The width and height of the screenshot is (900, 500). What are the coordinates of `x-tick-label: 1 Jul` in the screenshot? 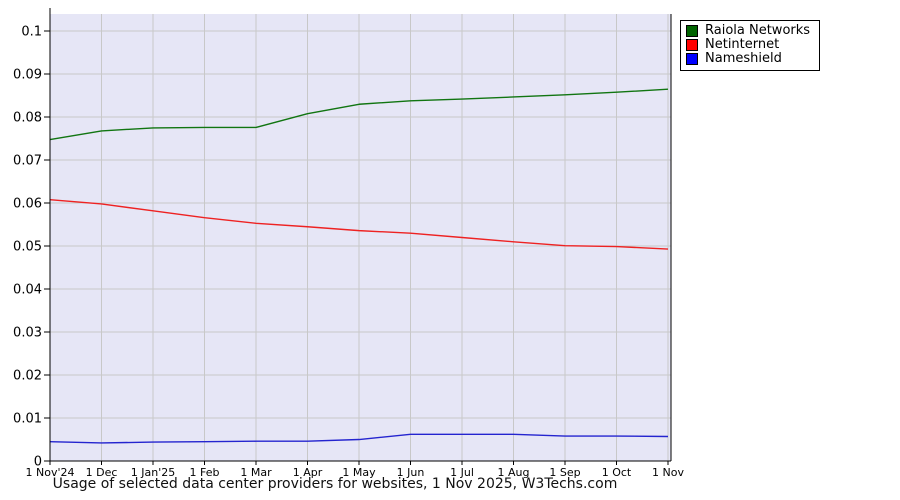 It's located at (462, 472).